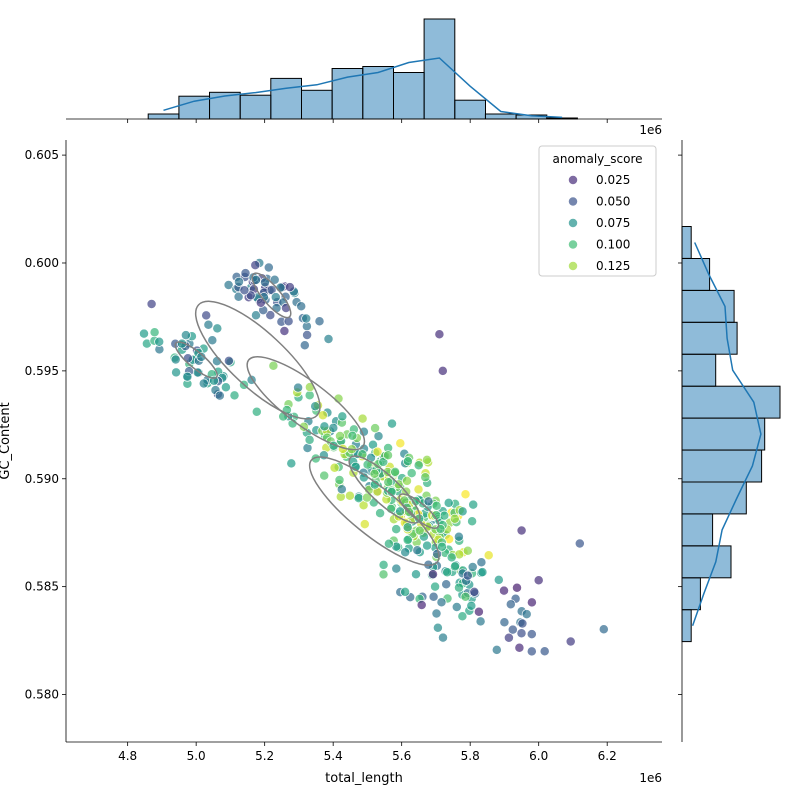 The width and height of the screenshot is (800, 800). I want to click on legend-label: 0.075, so click(613, 223).